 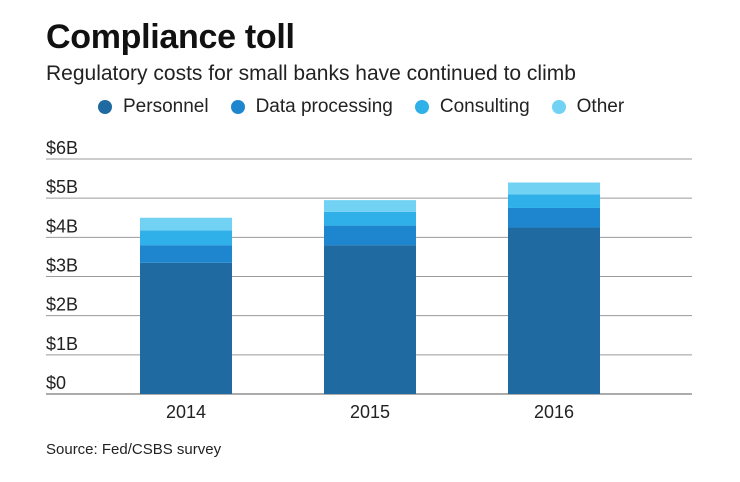 What do you see at coordinates (134, 449) in the screenshot?
I see `source-note: Source: Fed/CSBS survey` at bounding box center [134, 449].